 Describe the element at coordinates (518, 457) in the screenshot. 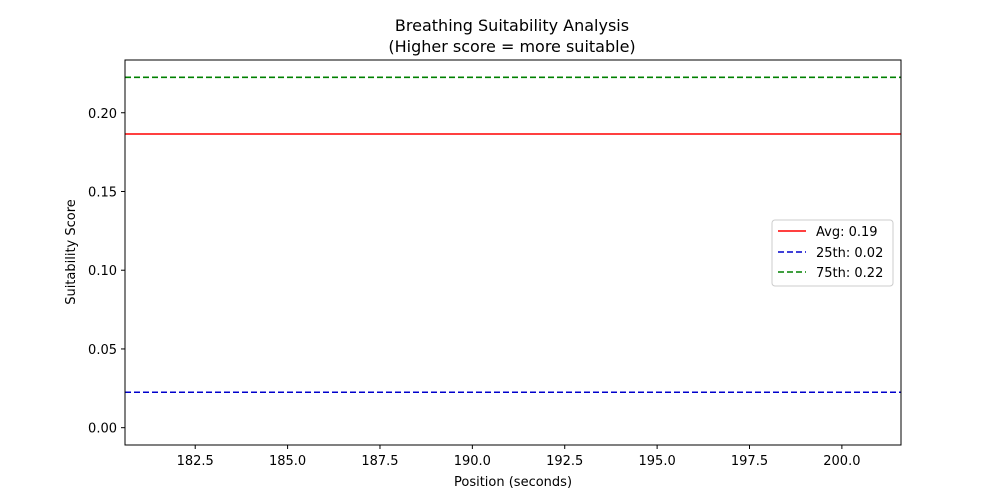

I see `x-axis: 182.5 185.0 187.5 190.0 192.5 195.0 197.5 200.0` at that location.